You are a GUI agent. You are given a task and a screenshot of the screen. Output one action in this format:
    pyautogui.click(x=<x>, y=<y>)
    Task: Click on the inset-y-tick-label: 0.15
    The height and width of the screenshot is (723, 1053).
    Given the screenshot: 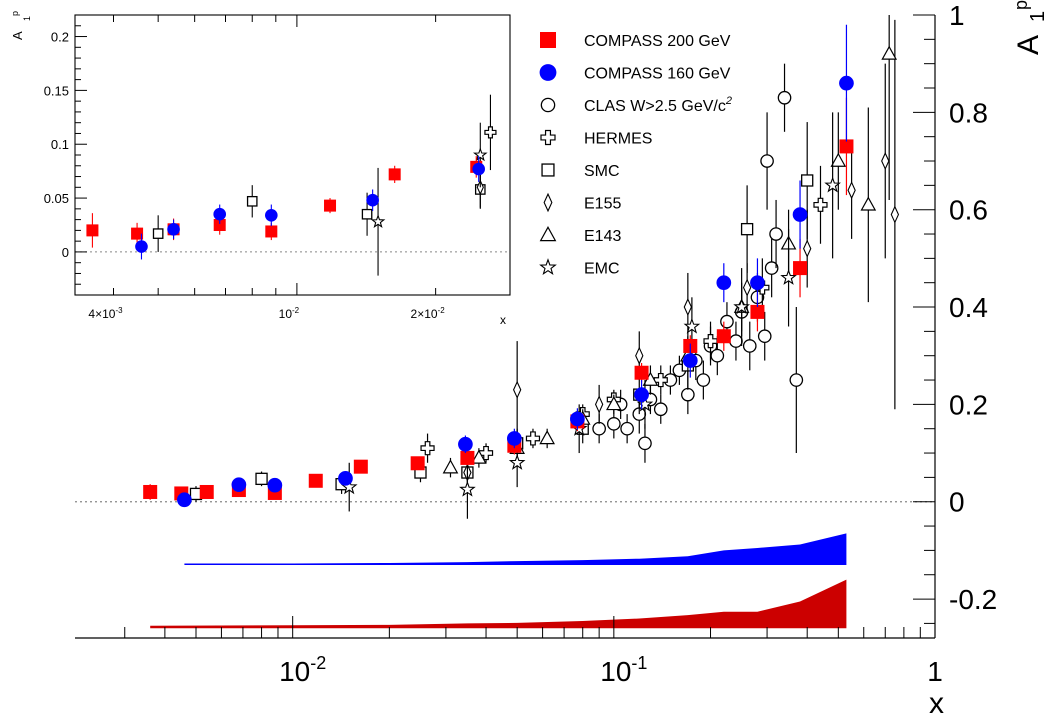 What is the action you would take?
    pyautogui.click(x=56, y=90)
    